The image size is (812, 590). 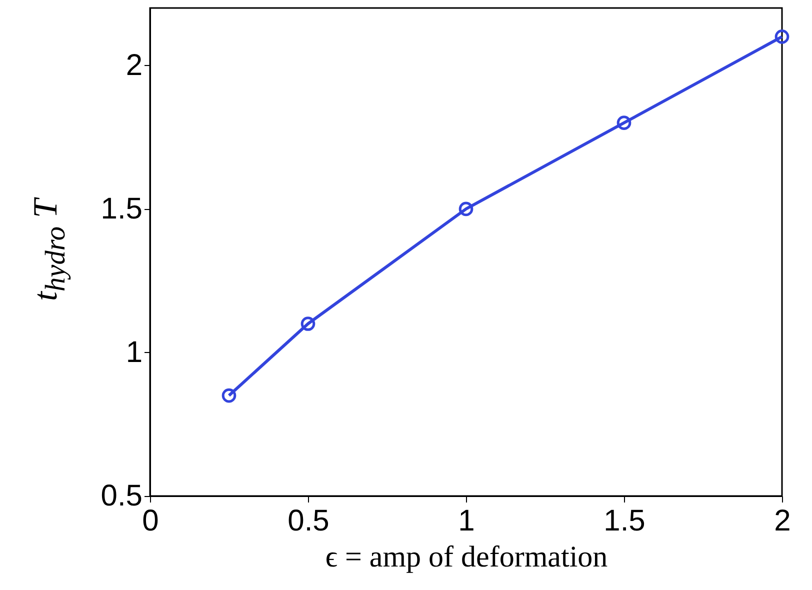 What do you see at coordinates (782, 521) in the screenshot?
I see `x-tick-label: 2` at bounding box center [782, 521].